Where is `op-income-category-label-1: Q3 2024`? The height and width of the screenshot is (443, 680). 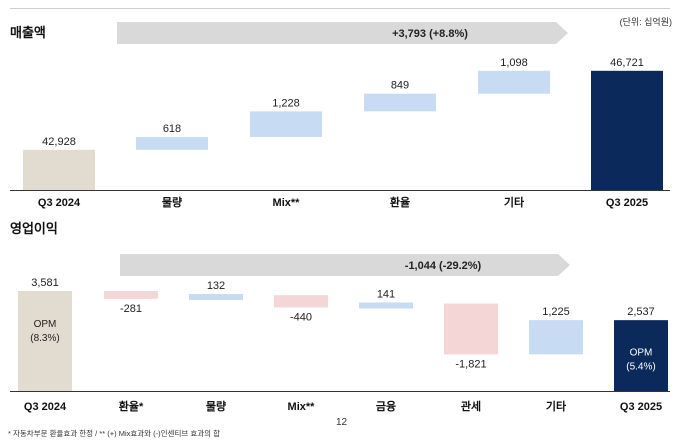 op-income-category-label-1: Q3 2024 is located at coordinates (45, 407).